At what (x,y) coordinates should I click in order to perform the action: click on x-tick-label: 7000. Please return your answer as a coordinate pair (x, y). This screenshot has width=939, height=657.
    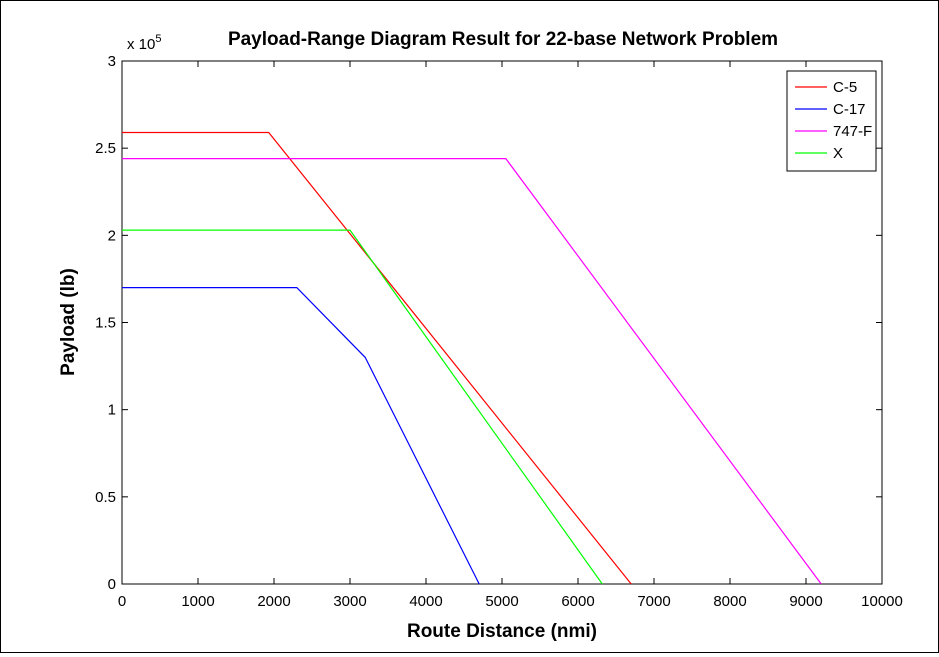
    Looking at the image, I should click on (653, 601).